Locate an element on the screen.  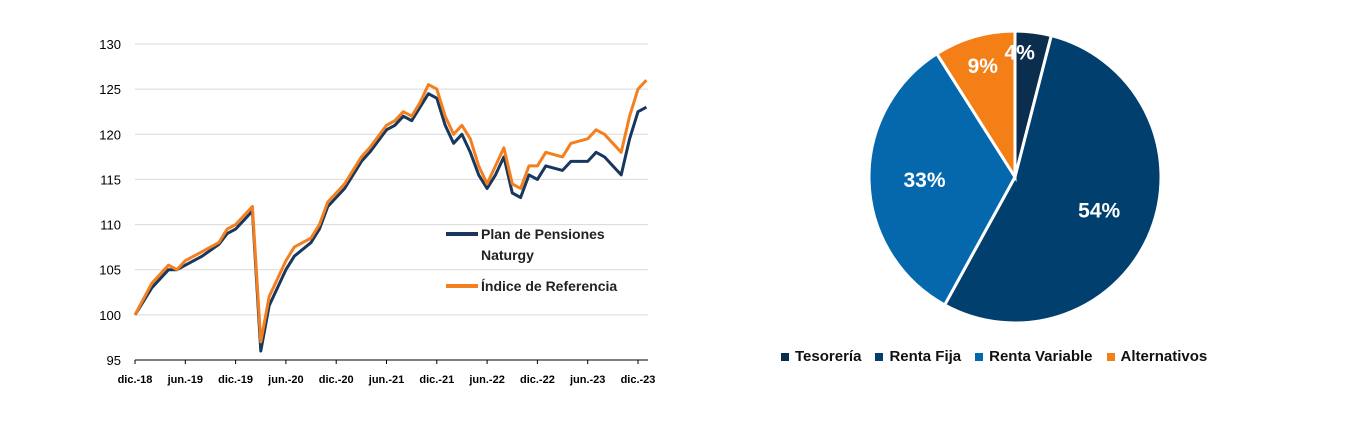
x-tick-label: dic.-20 is located at coordinates (336, 380).